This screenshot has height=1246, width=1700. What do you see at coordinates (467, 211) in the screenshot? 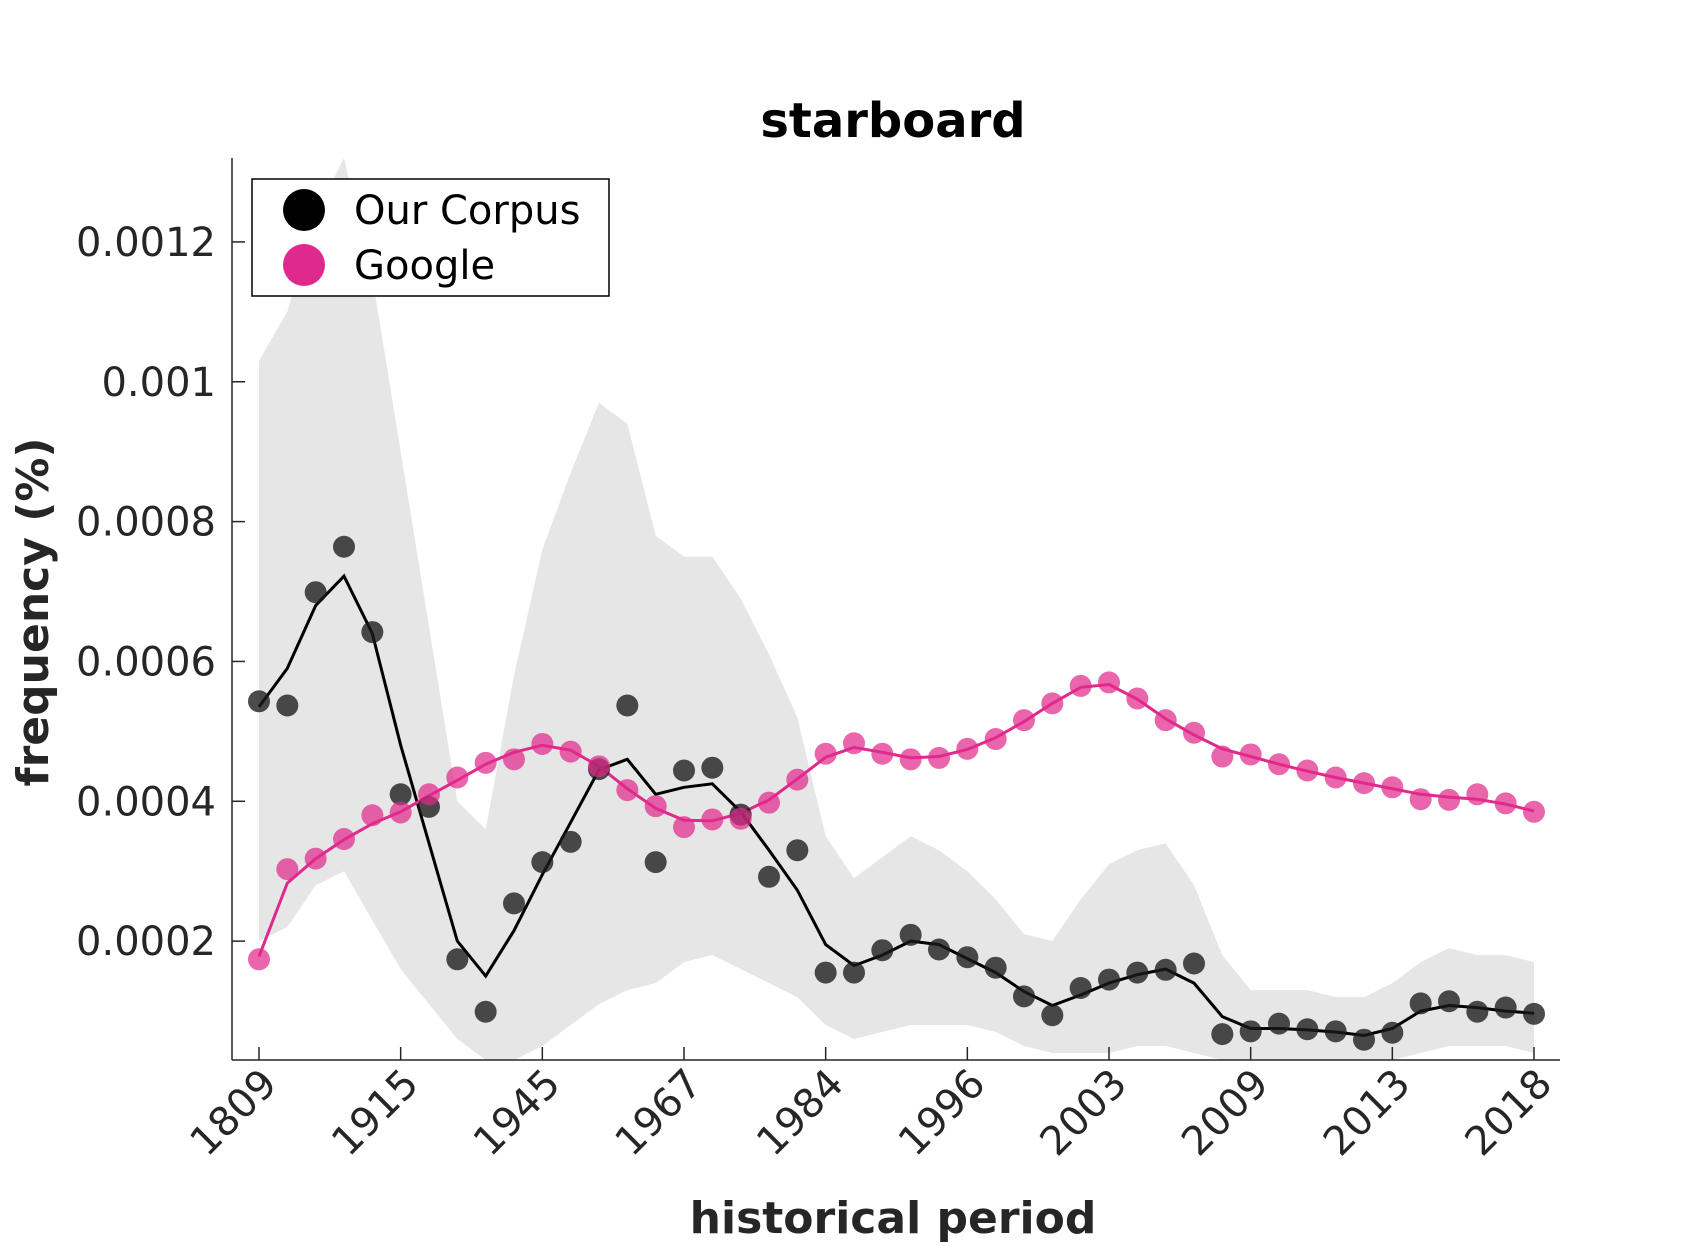
I see `legend-label-our-corpus: Our Corpus` at bounding box center [467, 211].